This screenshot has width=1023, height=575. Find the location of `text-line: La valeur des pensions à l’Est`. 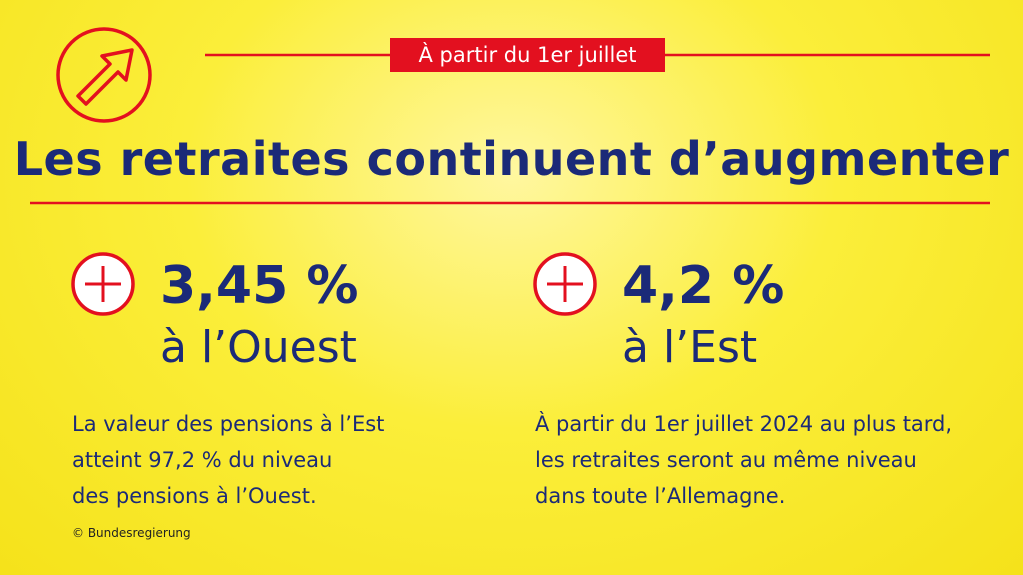

text-line: La valeur des pensions à l’Est is located at coordinates (228, 424).